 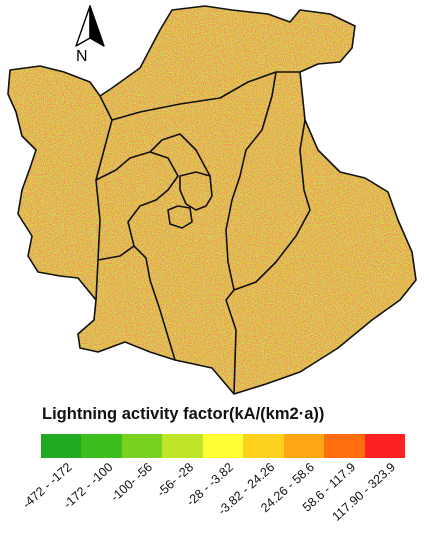 I want to click on legend-title: Lightning activity factor(kA/(km2·a)), so click(x=183, y=414).